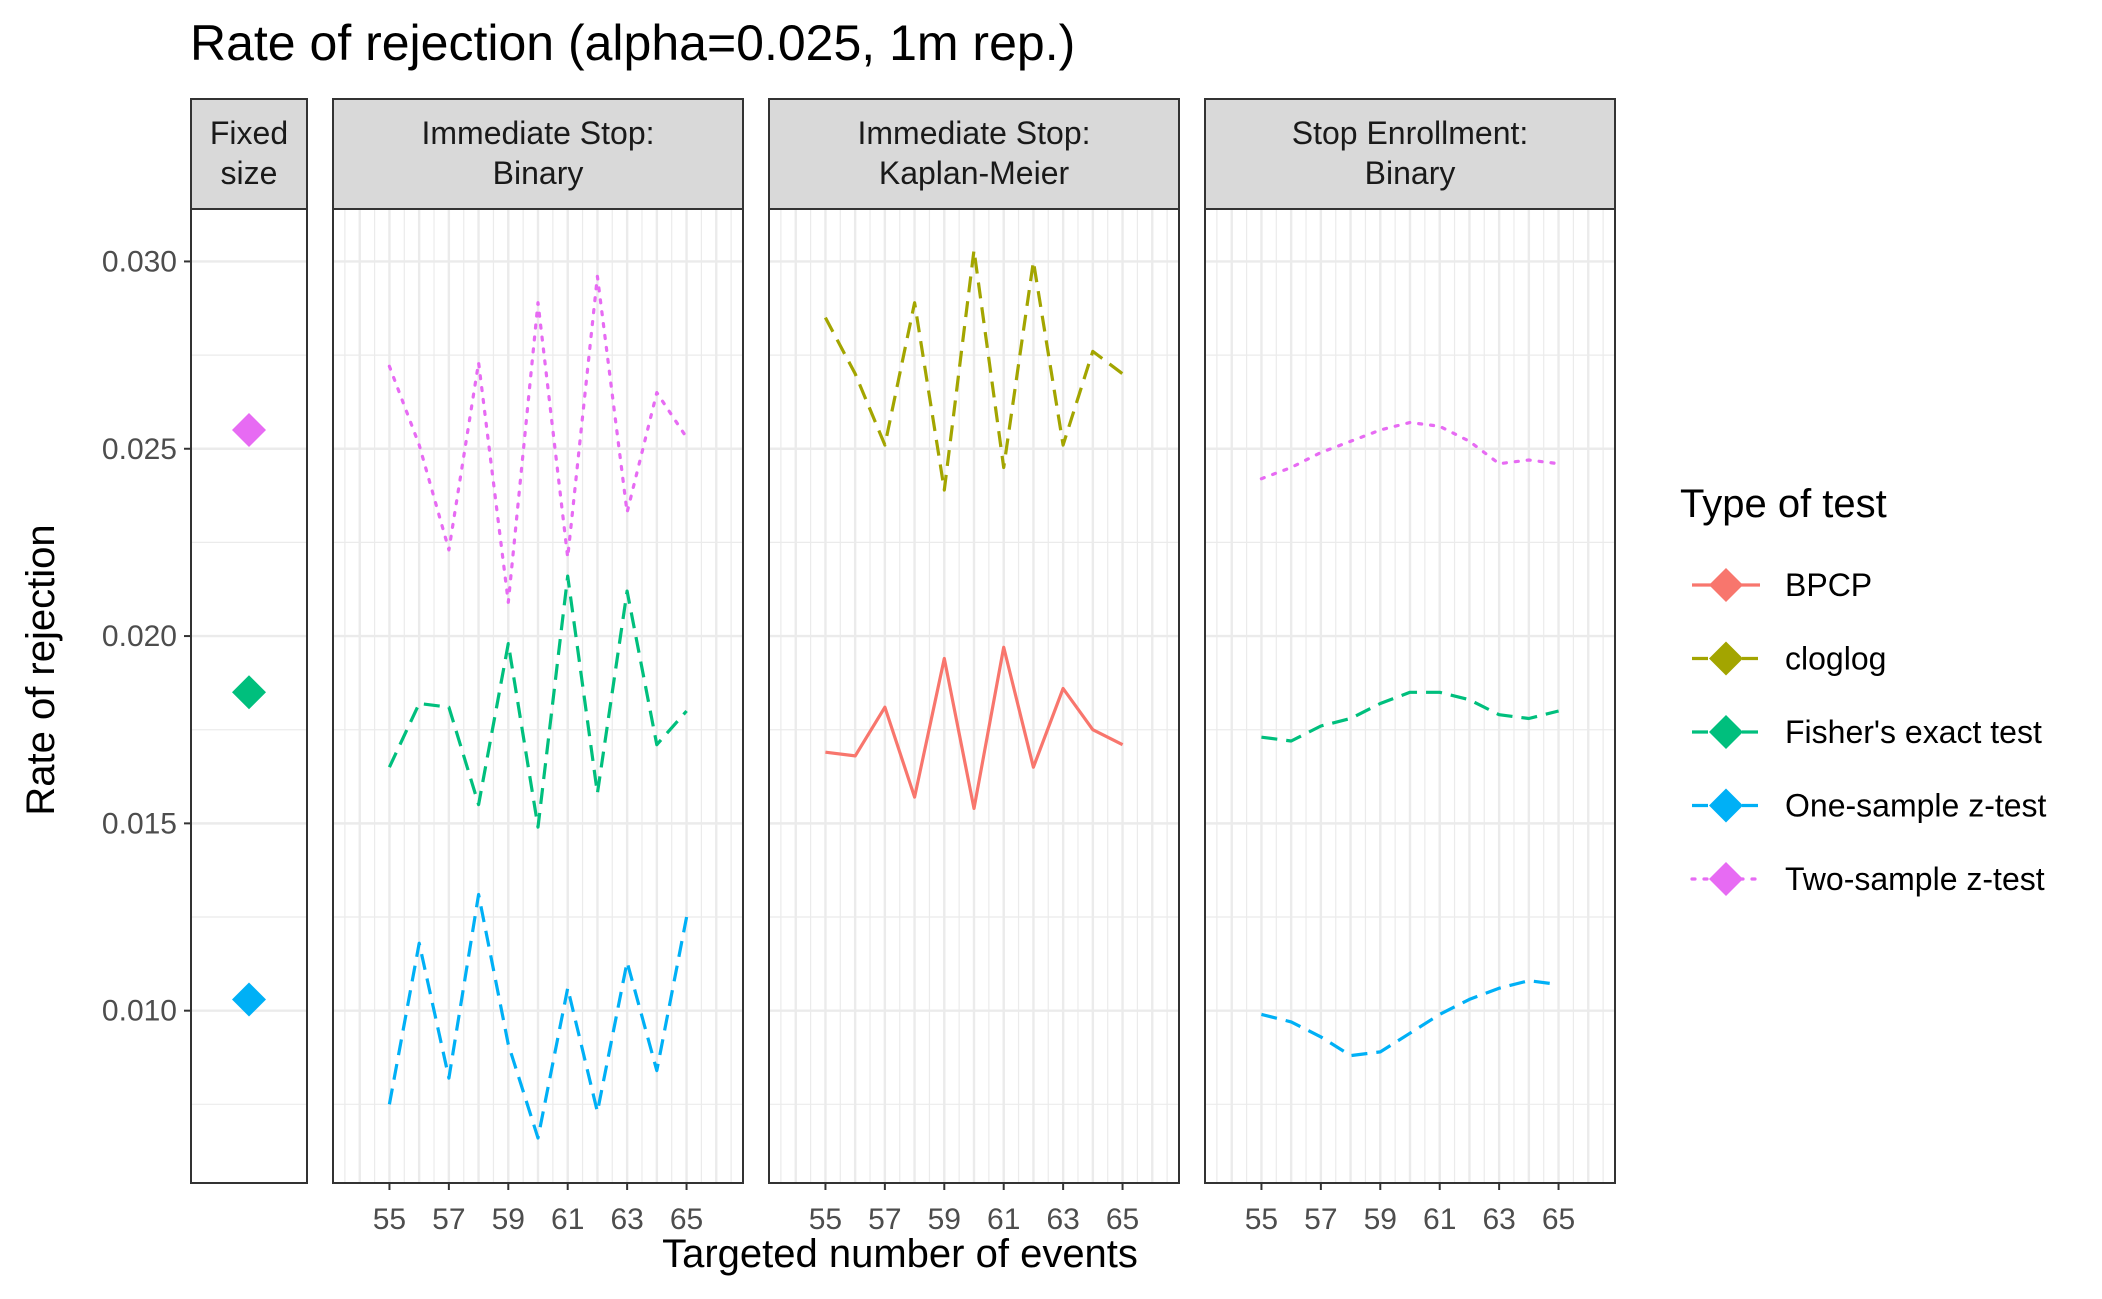  Describe the element at coordinates (139, 823) in the screenshot. I see `y-tick-label: 0.015` at that location.